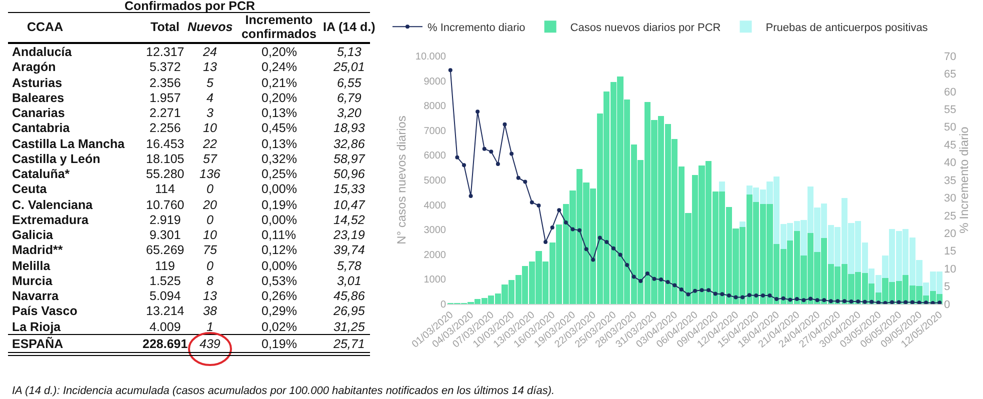 The height and width of the screenshot is (399, 983). Describe the element at coordinates (279, 250) in the screenshot. I see `text: 0,12%` at that location.